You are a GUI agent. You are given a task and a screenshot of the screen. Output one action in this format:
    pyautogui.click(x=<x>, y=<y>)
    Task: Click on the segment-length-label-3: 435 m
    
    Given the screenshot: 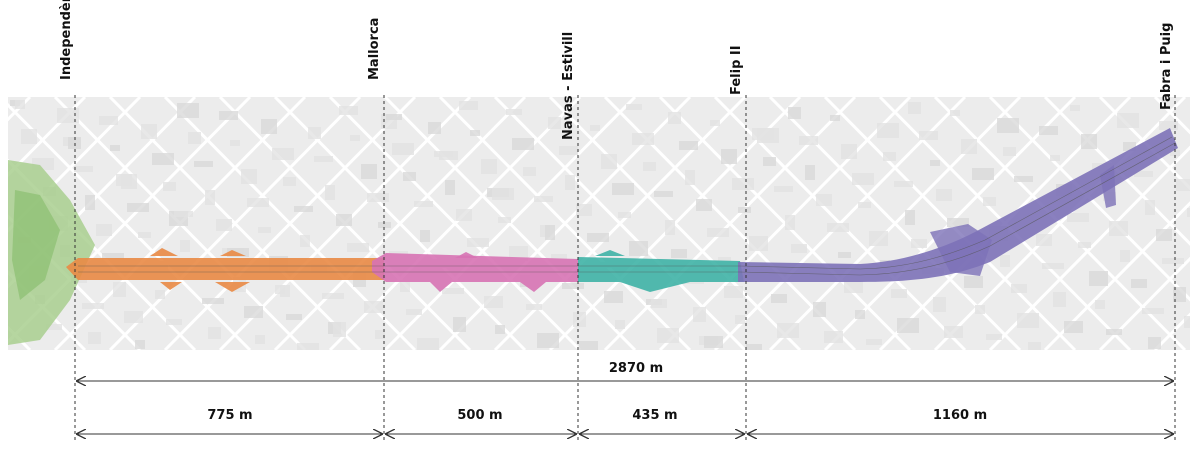 What is the action you would take?
    pyautogui.click(x=655, y=415)
    